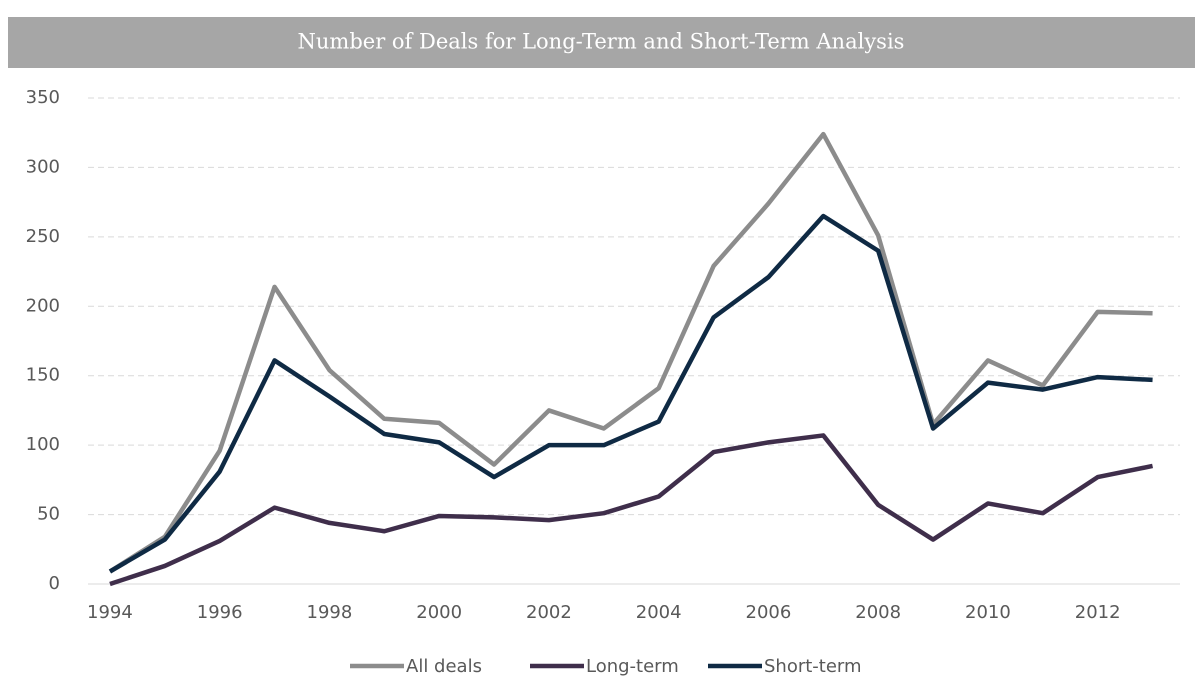 This screenshot has height=677, width=1203. Describe the element at coordinates (444, 666) in the screenshot. I see `legend-label: All deals` at that location.